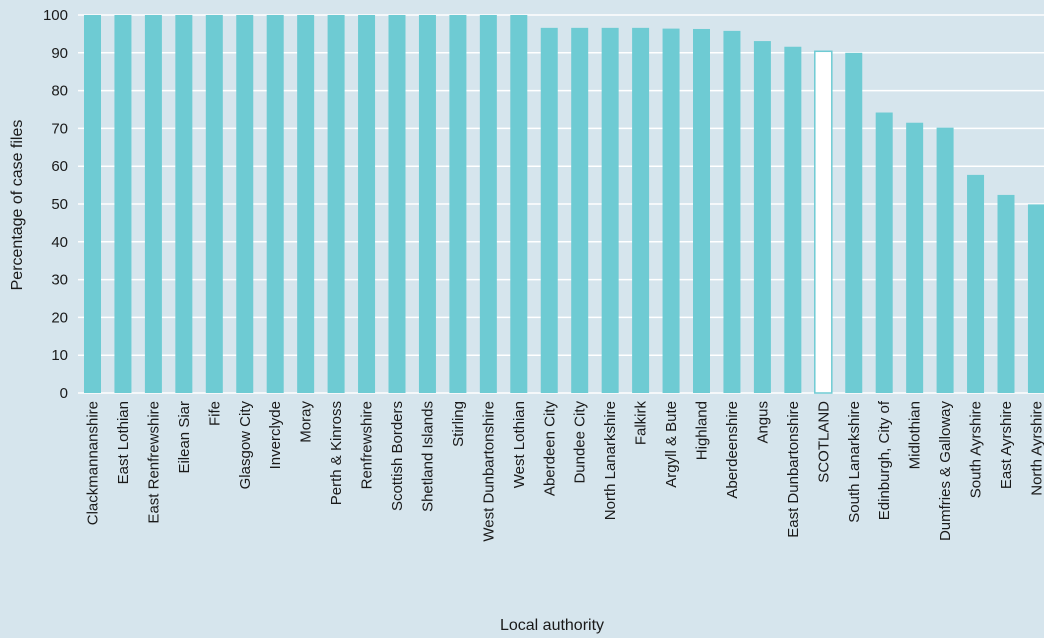 The image size is (1044, 638). Describe the element at coordinates (59, 53) in the screenshot. I see `y-tick-label: 90` at that location.